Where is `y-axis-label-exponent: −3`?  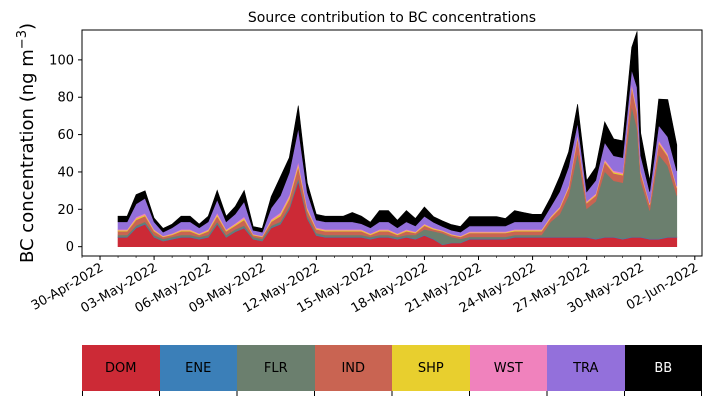
y-axis-label-exponent: −3 is located at coordinates (22, 39).